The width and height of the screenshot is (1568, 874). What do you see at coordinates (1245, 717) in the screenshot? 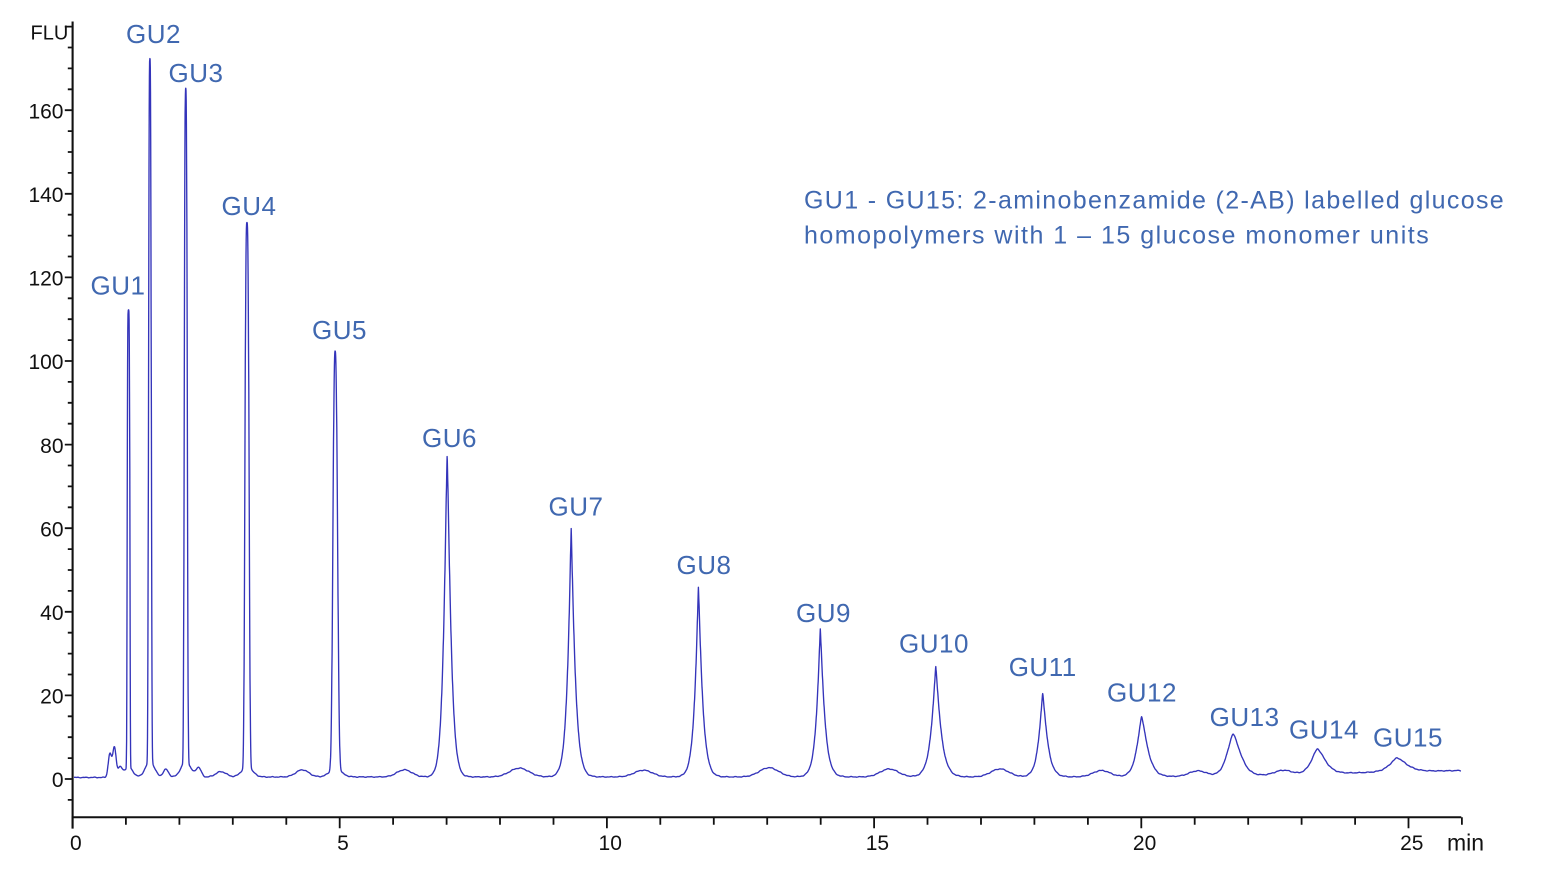
I see `svg-text: GU13` at bounding box center [1245, 717].